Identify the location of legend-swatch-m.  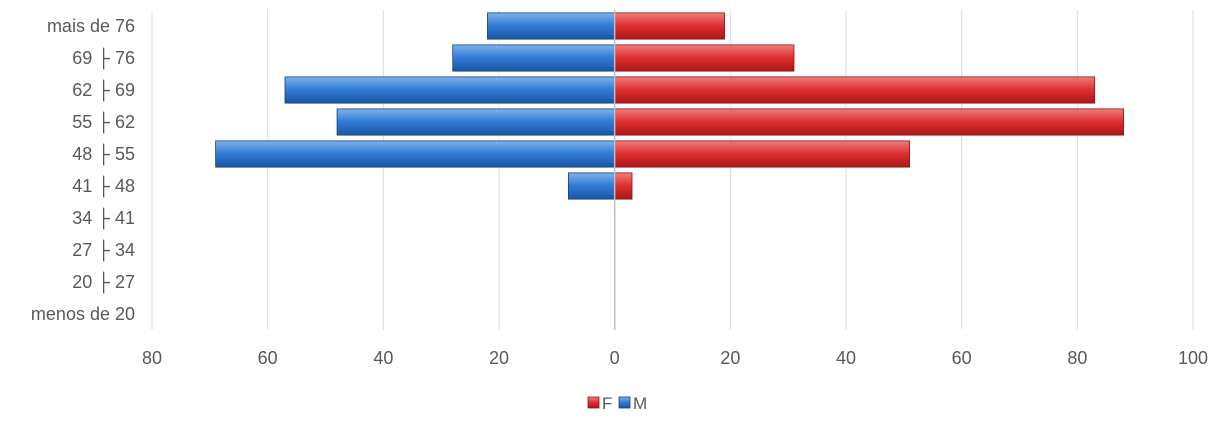
(624, 402).